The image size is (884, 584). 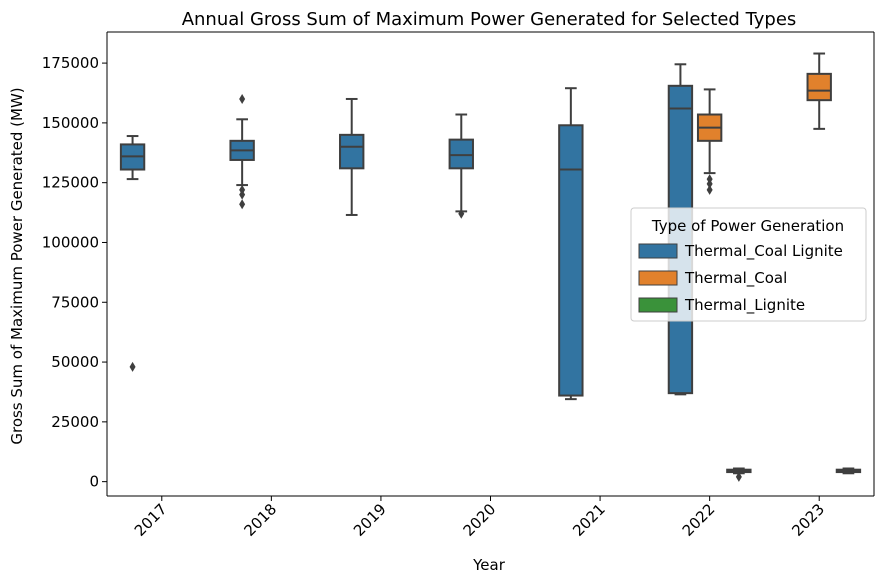 I want to click on box-Thermal_Coal Lignite-2019, so click(x=352, y=156).